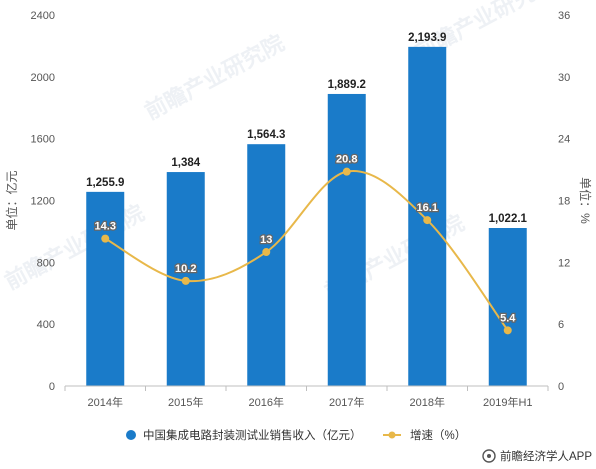 This screenshot has width=596, height=469. What do you see at coordinates (564, 16) in the screenshot?
I see `right-tick-label: 36` at bounding box center [564, 16].